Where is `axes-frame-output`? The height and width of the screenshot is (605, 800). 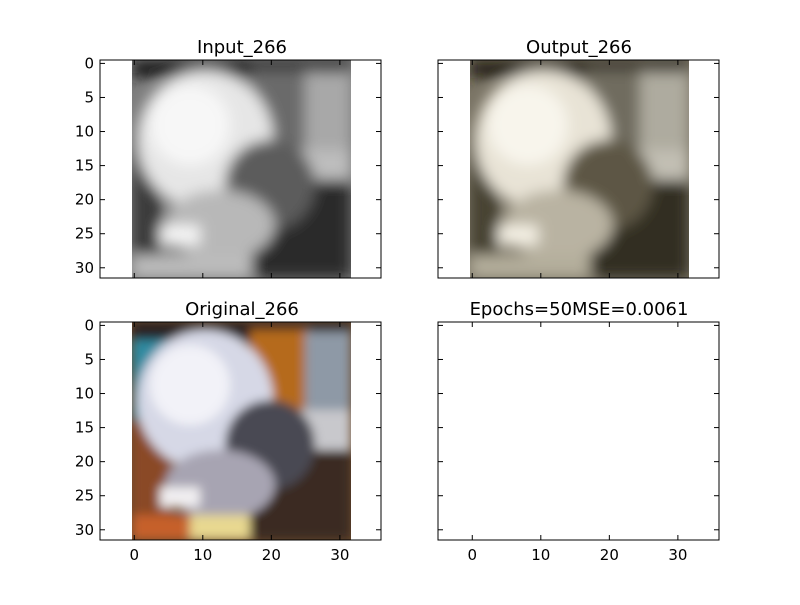 axes-frame-output is located at coordinates (578, 169).